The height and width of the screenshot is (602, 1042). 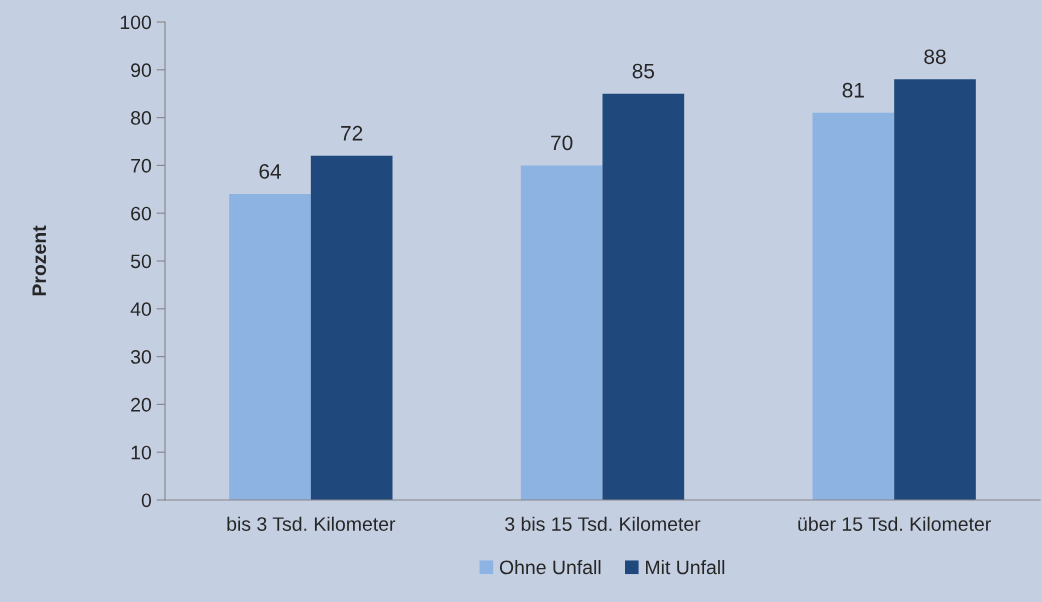 I want to click on y-tick-label: 80, so click(x=141, y=118).